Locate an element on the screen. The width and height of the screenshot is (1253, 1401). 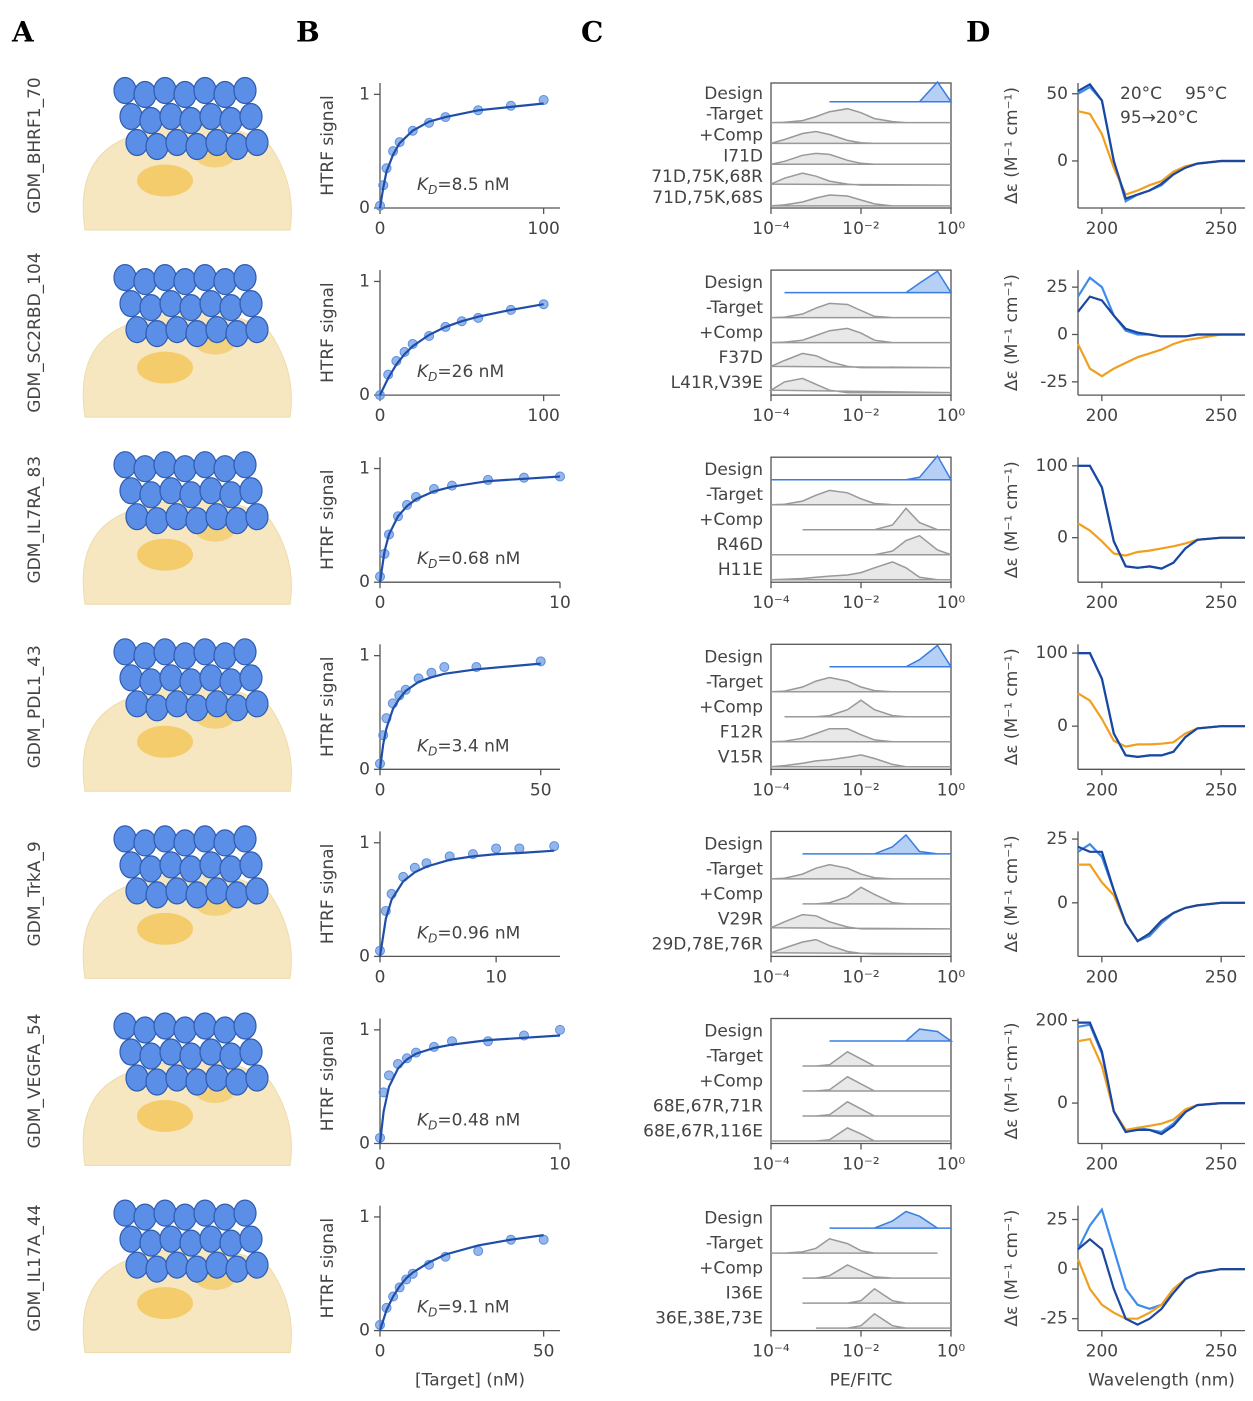
ridge-label: 68E,67R,71R is located at coordinates (708, 1107).